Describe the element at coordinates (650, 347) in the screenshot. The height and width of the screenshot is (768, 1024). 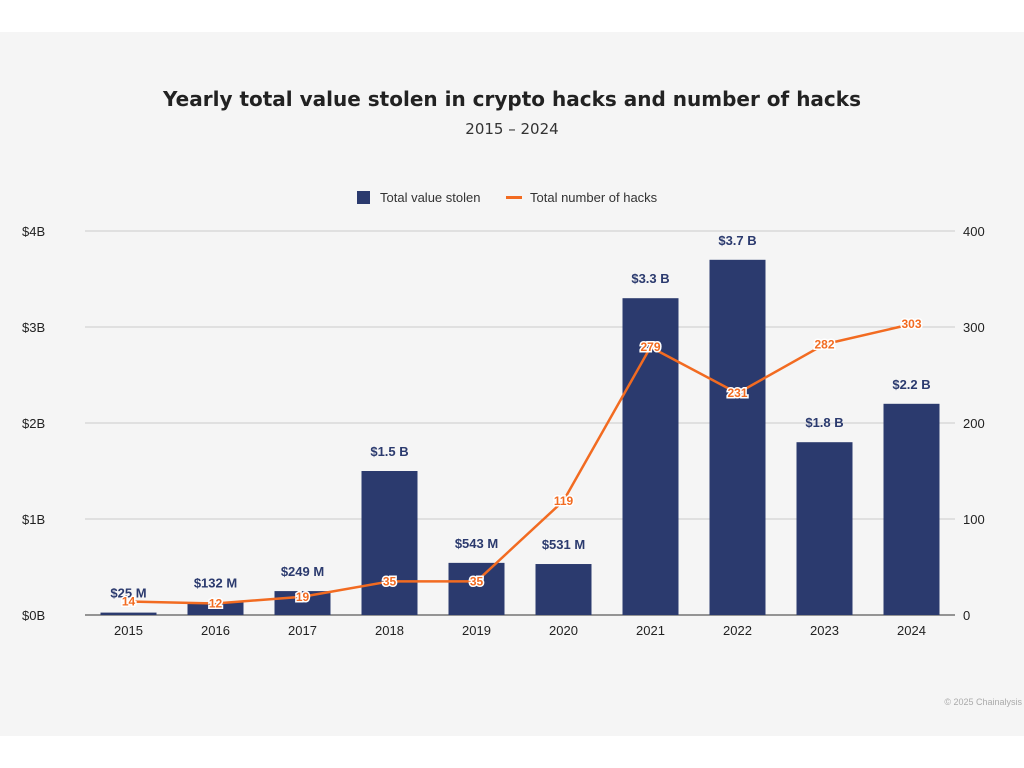
I see `line-data-label: 279` at that location.